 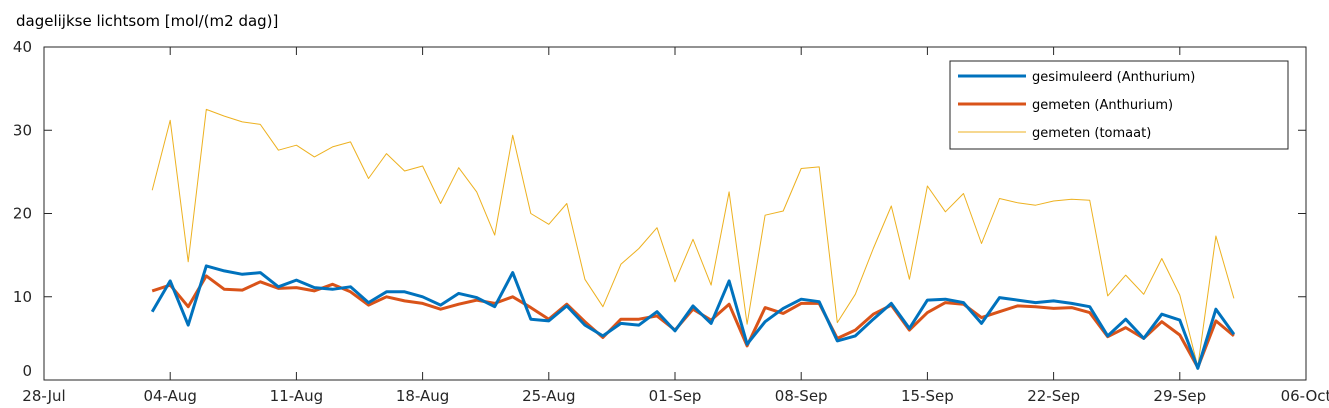 What do you see at coordinates (548, 396) in the screenshot?
I see `x-tick-label: 25-Aug` at bounding box center [548, 396].